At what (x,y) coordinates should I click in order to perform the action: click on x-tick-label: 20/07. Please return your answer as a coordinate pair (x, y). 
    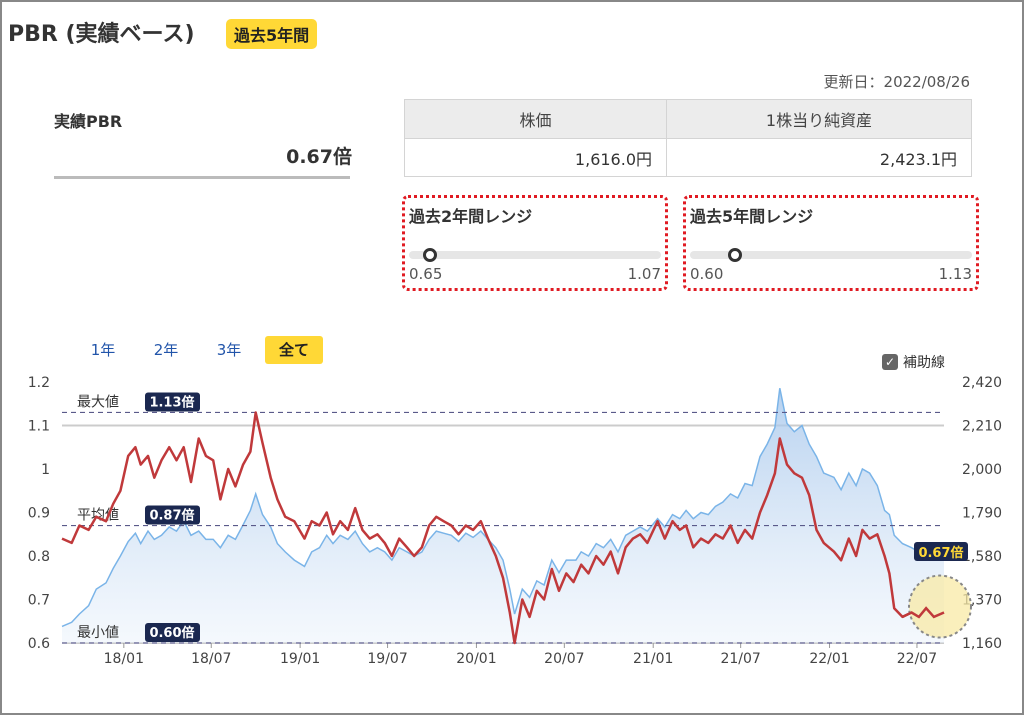
    Looking at the image, I should click on (564, 659).